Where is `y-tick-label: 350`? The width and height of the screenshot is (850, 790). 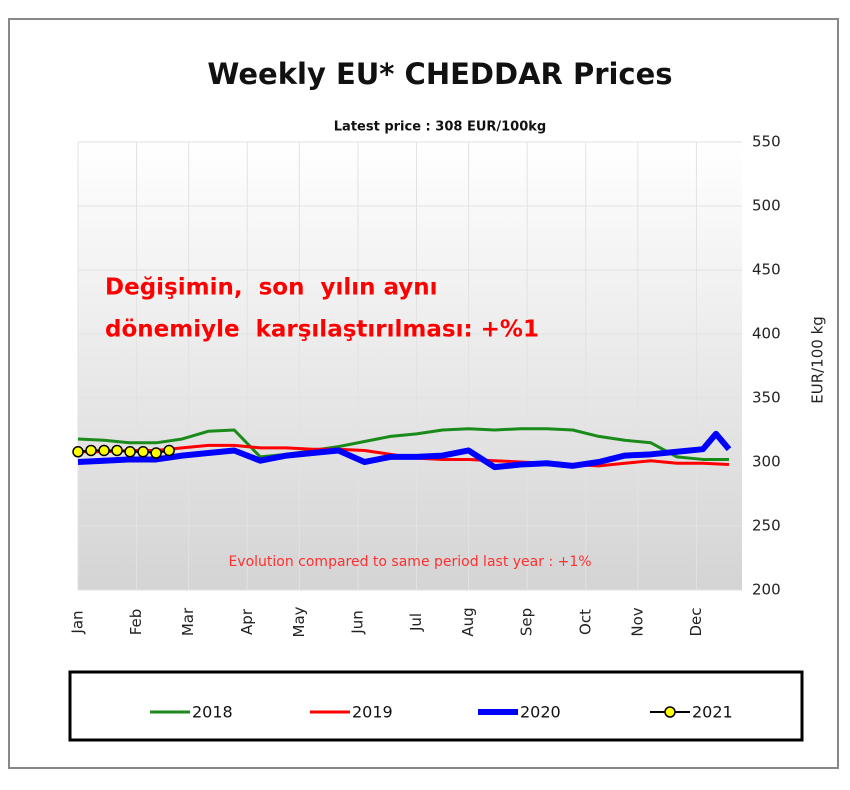
y-tick-label: 350 is located at coordinates (766, 398).